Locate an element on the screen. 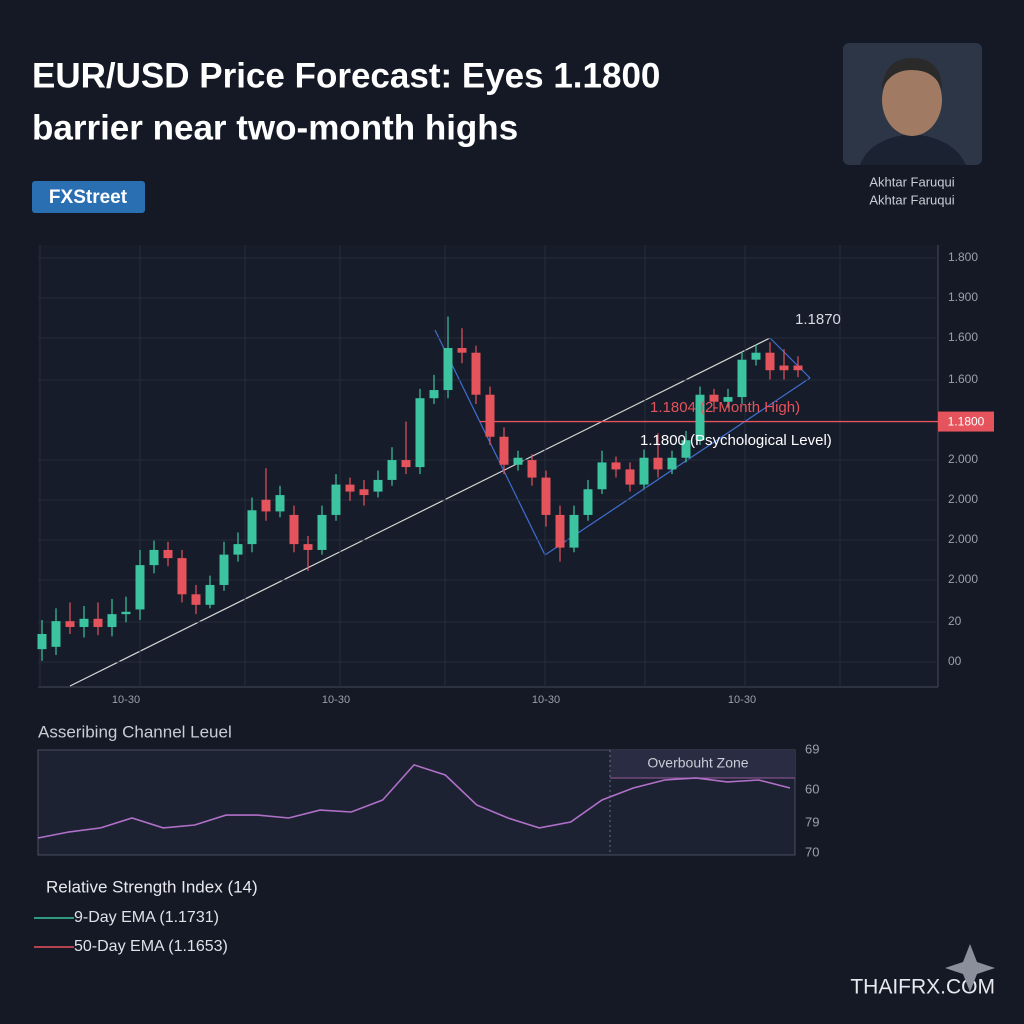  title-line: EUR/USD Price Forecast: Eyes 1.1800 is located at coordinates (346, 75).